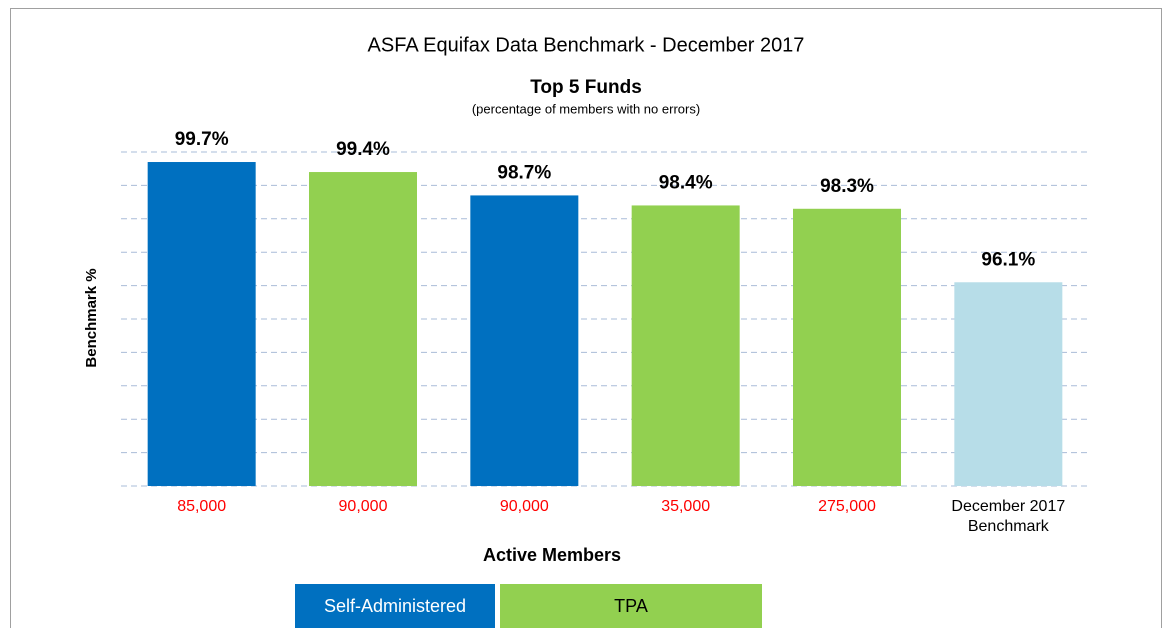  What do you see at coordinates (847, 506) in the screenshot?
I see `x-tick-label: 275,000` at bounding box center [847, 506].